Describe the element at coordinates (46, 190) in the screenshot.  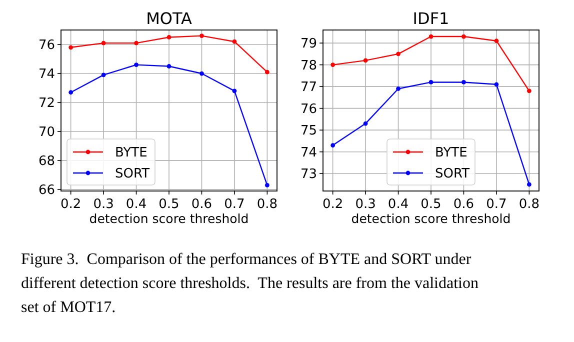
I see `y-tick-label: 66` at that location.